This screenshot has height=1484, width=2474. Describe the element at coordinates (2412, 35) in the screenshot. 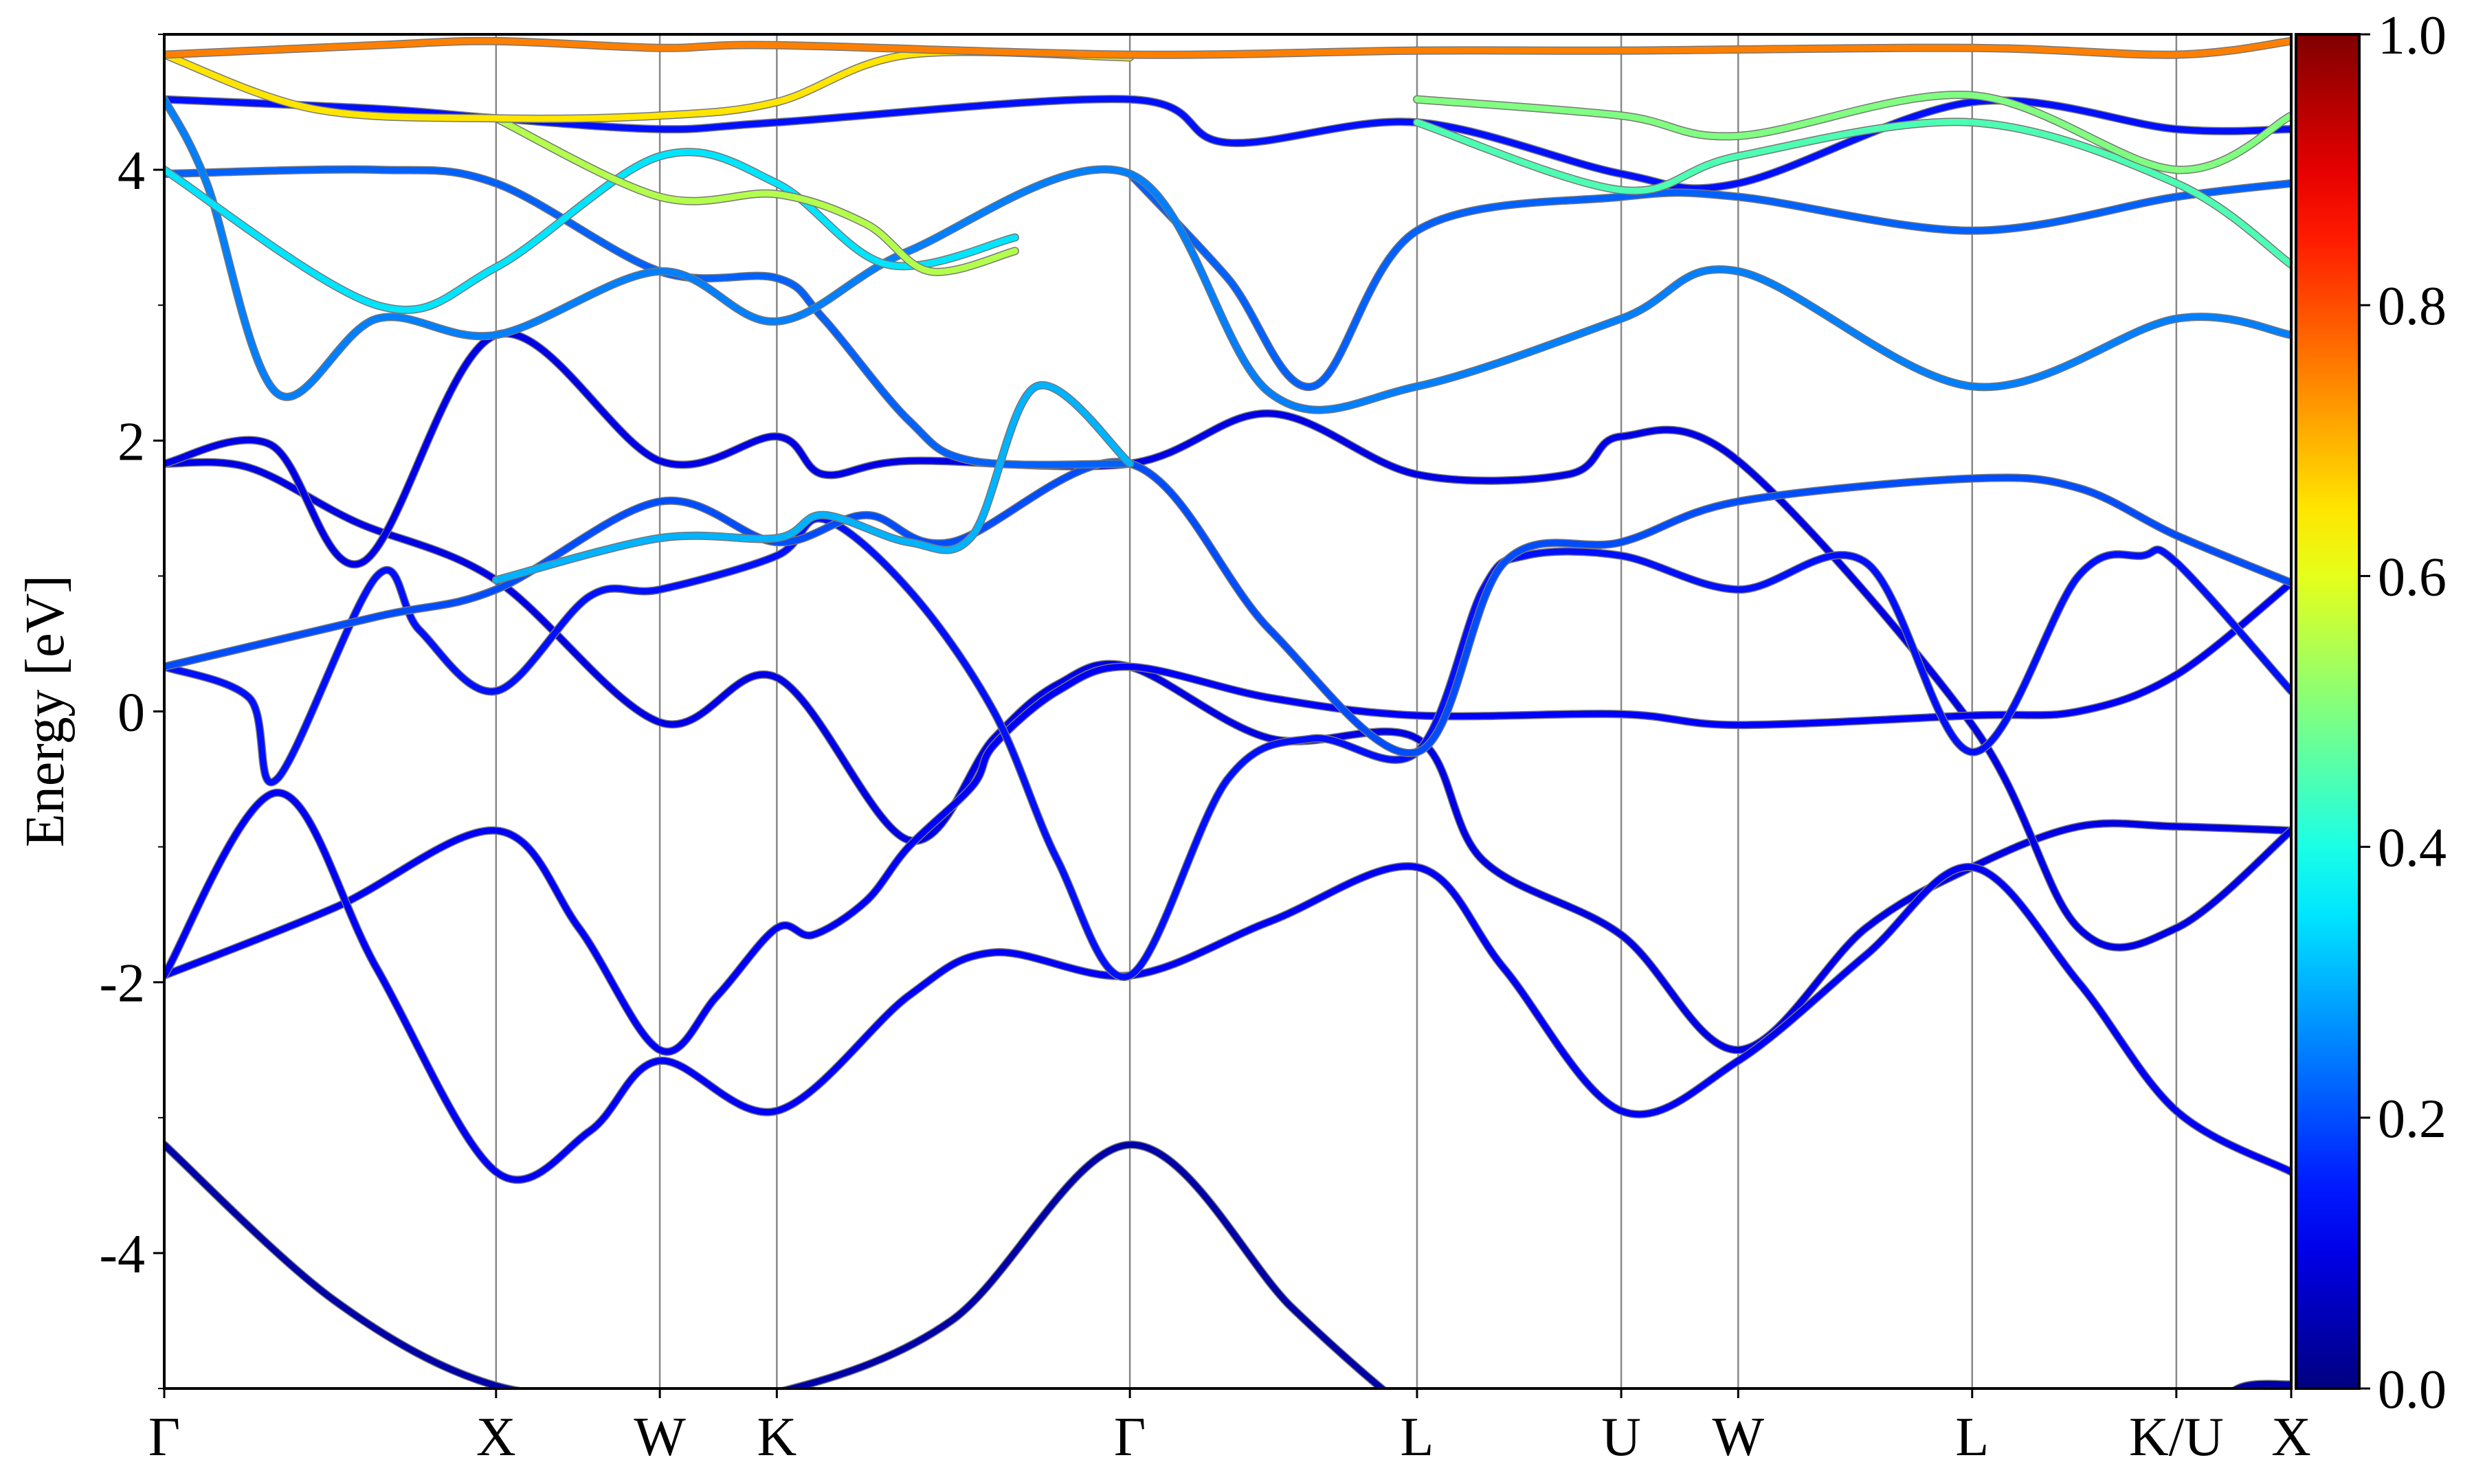

I see `colorbar-tick-label: 1.0` at that location.